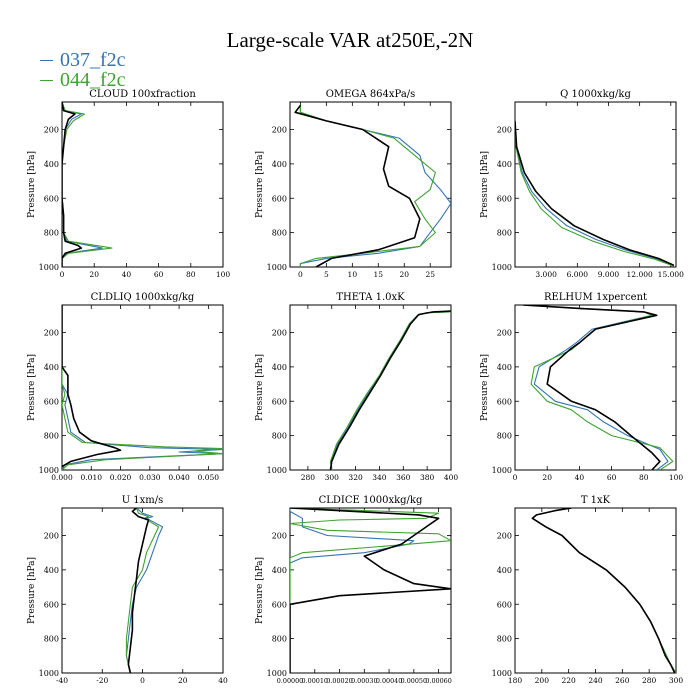 The image size is (700, 700). I want to click on x-tick-label: -40, so click(62, 680).